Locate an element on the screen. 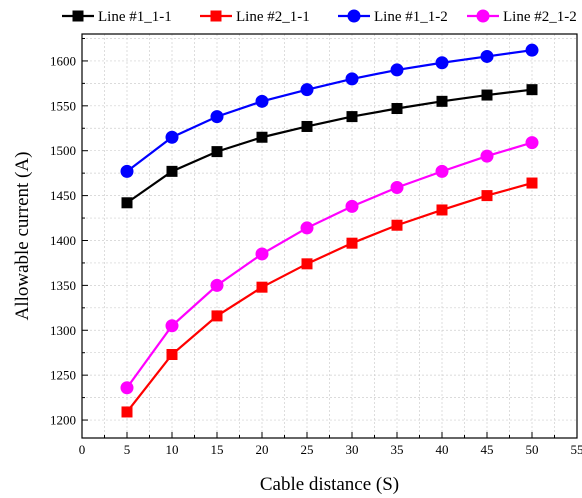 This screenshot has height=498, width=582. x-tick-label: 40 is located at coordinates (442, 449).